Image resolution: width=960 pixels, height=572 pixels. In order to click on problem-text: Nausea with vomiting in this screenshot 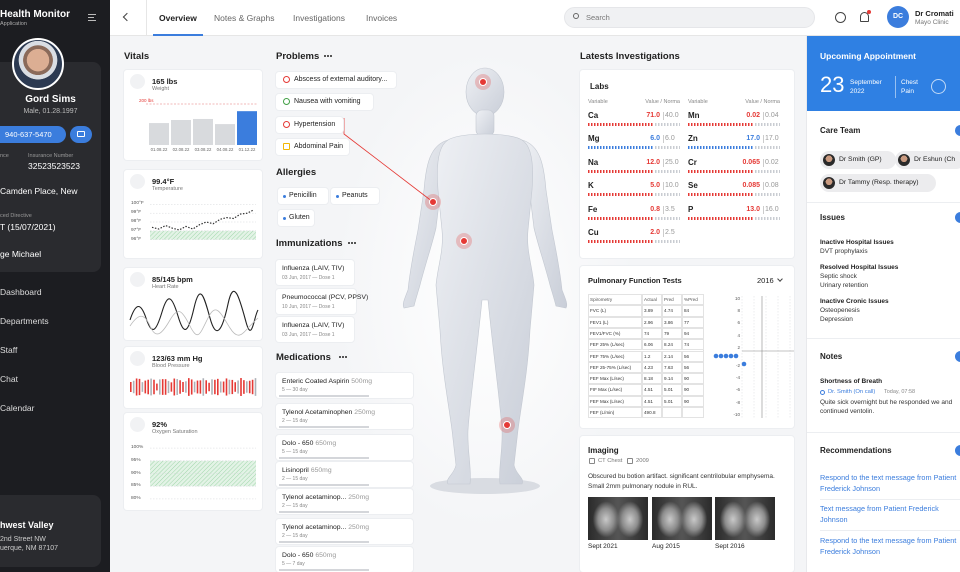, I will do `click(327, 101)`.